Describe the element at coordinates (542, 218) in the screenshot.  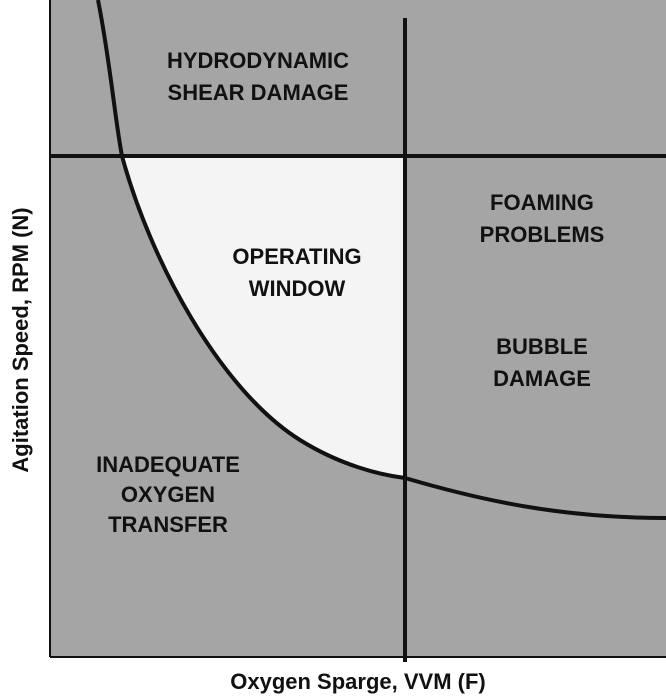
I see `region-label: FOAMING PROBLEMS` at that location.